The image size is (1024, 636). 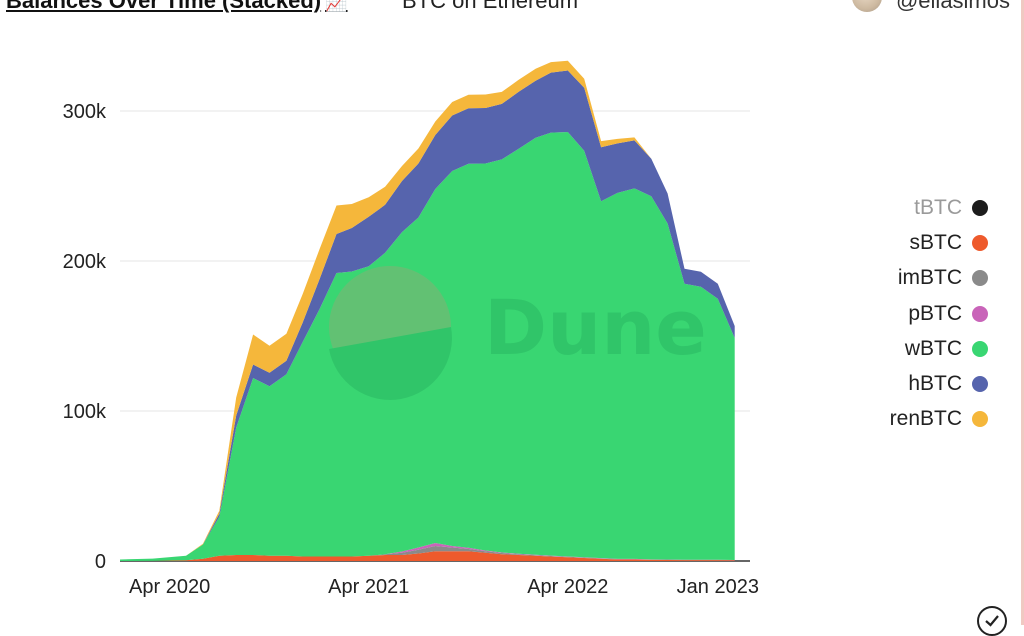 What do you see at coordinates (866, 6) in the screenshot?
I see `avatar` at bounding box center [866, 6].